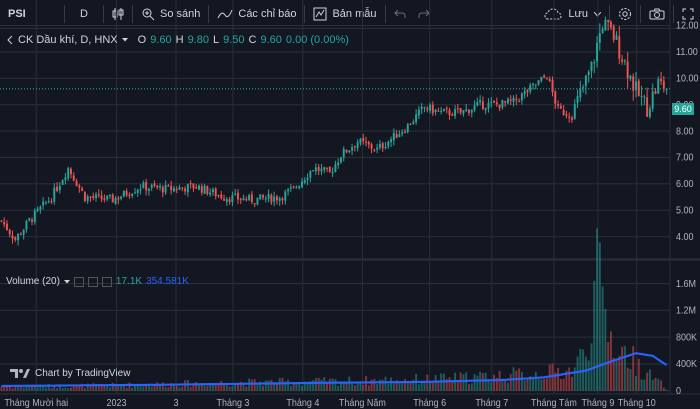 The width and height of the screenshot is (700, 409). Describe the element at coordinates (64, 14) in the screenshot. I see `toolbar-divider` at that location.